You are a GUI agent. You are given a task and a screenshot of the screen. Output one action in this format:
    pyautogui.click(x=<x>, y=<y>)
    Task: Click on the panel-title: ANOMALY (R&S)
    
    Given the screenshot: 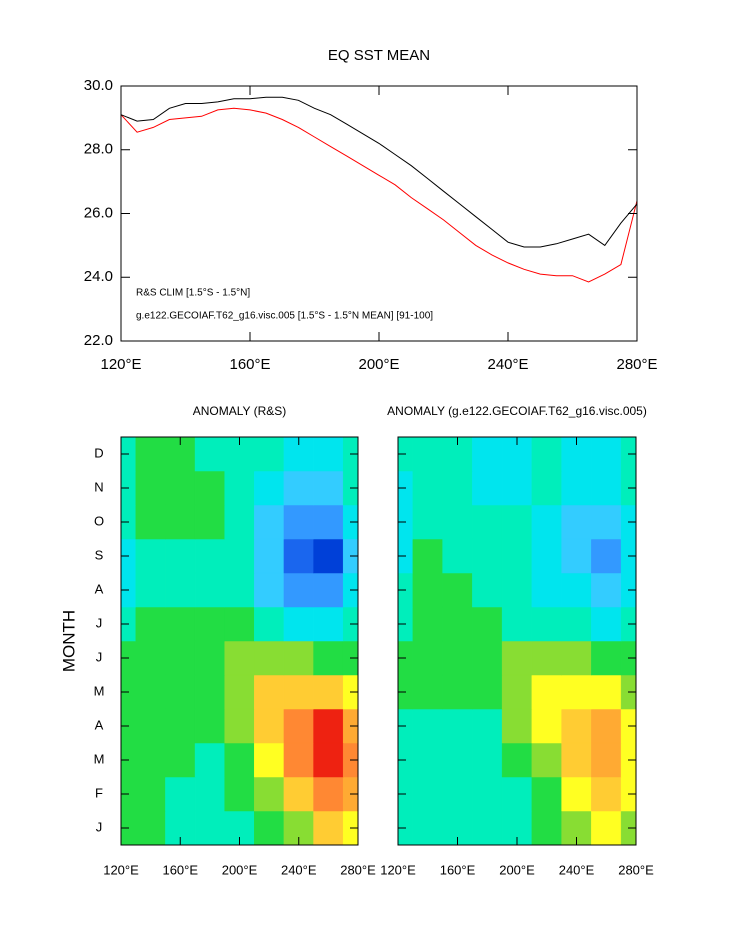 What is the action you would take?
    pyautogui.click(x=240, y=411)
    